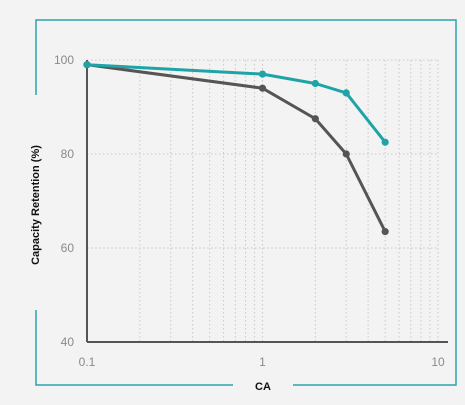 The width and height of the screenshot is (465, 405). I want to click on y-tick-label: 80, so click(68, 154).